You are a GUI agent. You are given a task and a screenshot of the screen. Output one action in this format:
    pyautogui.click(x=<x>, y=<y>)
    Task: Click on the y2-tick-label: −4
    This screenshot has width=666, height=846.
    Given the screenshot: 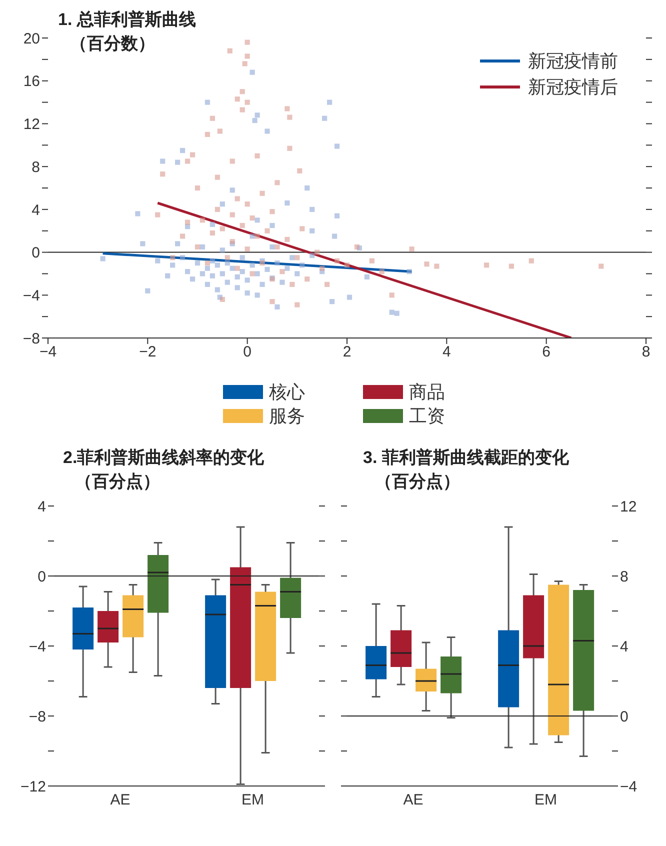 What is the action you would take?
    pyautogui.click(x=629, y=787)
    